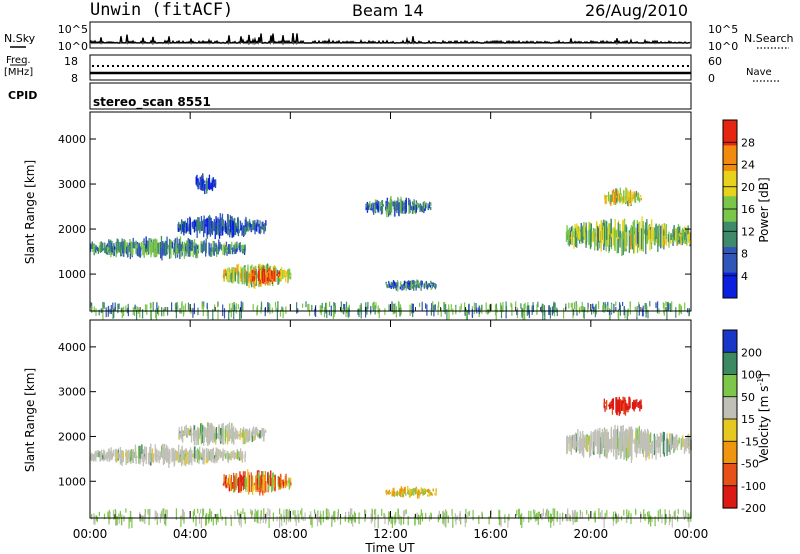 The width and height of the screenshot is (800, 554). I want to click on x-tick-label: 08:00, so click(290, 534).